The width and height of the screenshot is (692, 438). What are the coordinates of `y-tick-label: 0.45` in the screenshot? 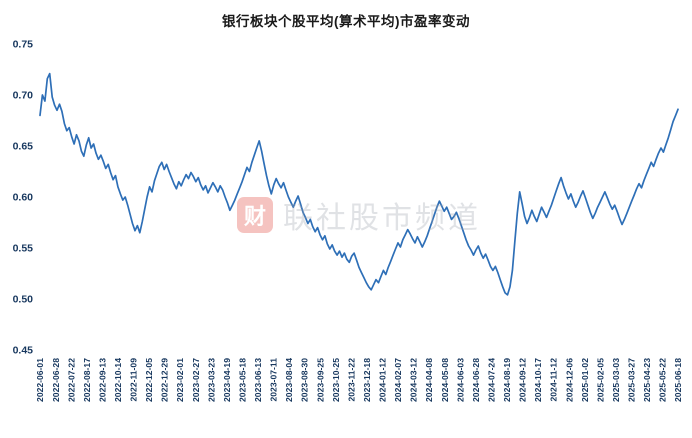 It's located at (23, 351).